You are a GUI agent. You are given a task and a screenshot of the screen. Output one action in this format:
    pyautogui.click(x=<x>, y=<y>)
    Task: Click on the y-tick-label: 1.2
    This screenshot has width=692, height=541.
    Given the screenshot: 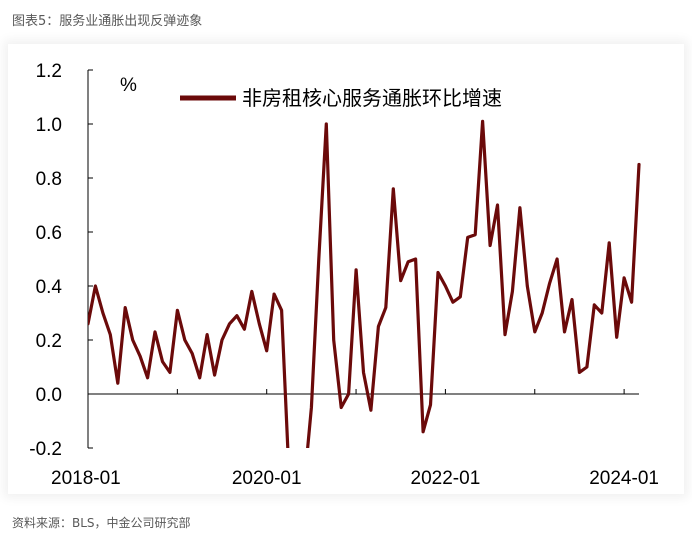 What is the action you would take?
    pyautogui.click(x=49, y=71)
    